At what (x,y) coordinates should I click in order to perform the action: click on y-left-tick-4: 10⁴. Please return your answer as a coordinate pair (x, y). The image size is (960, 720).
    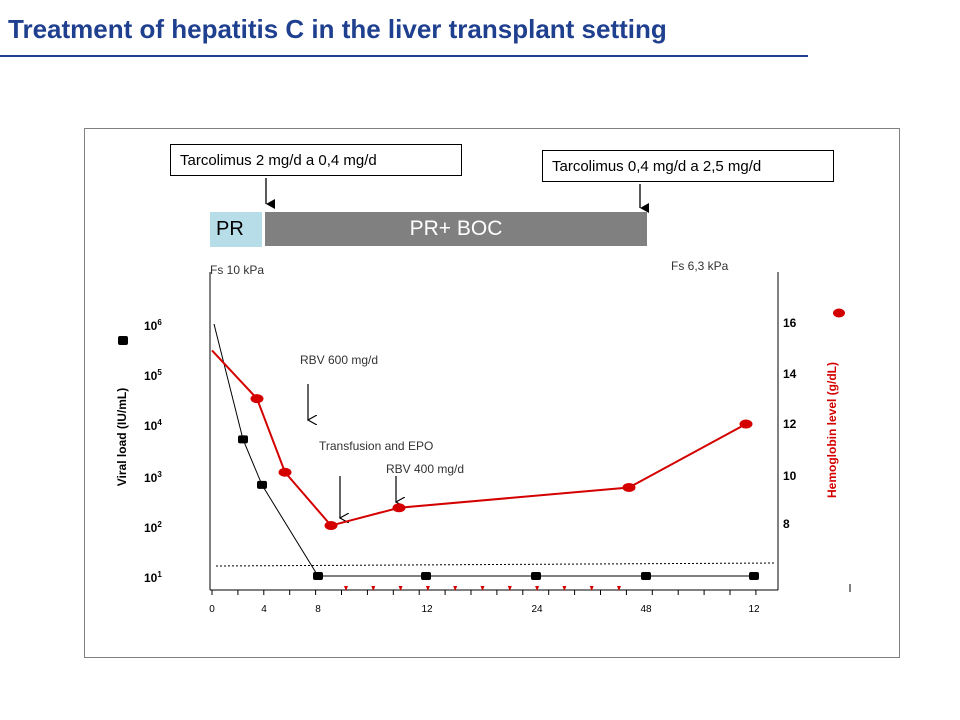
    Looking at the image, I should click on (153, 425).